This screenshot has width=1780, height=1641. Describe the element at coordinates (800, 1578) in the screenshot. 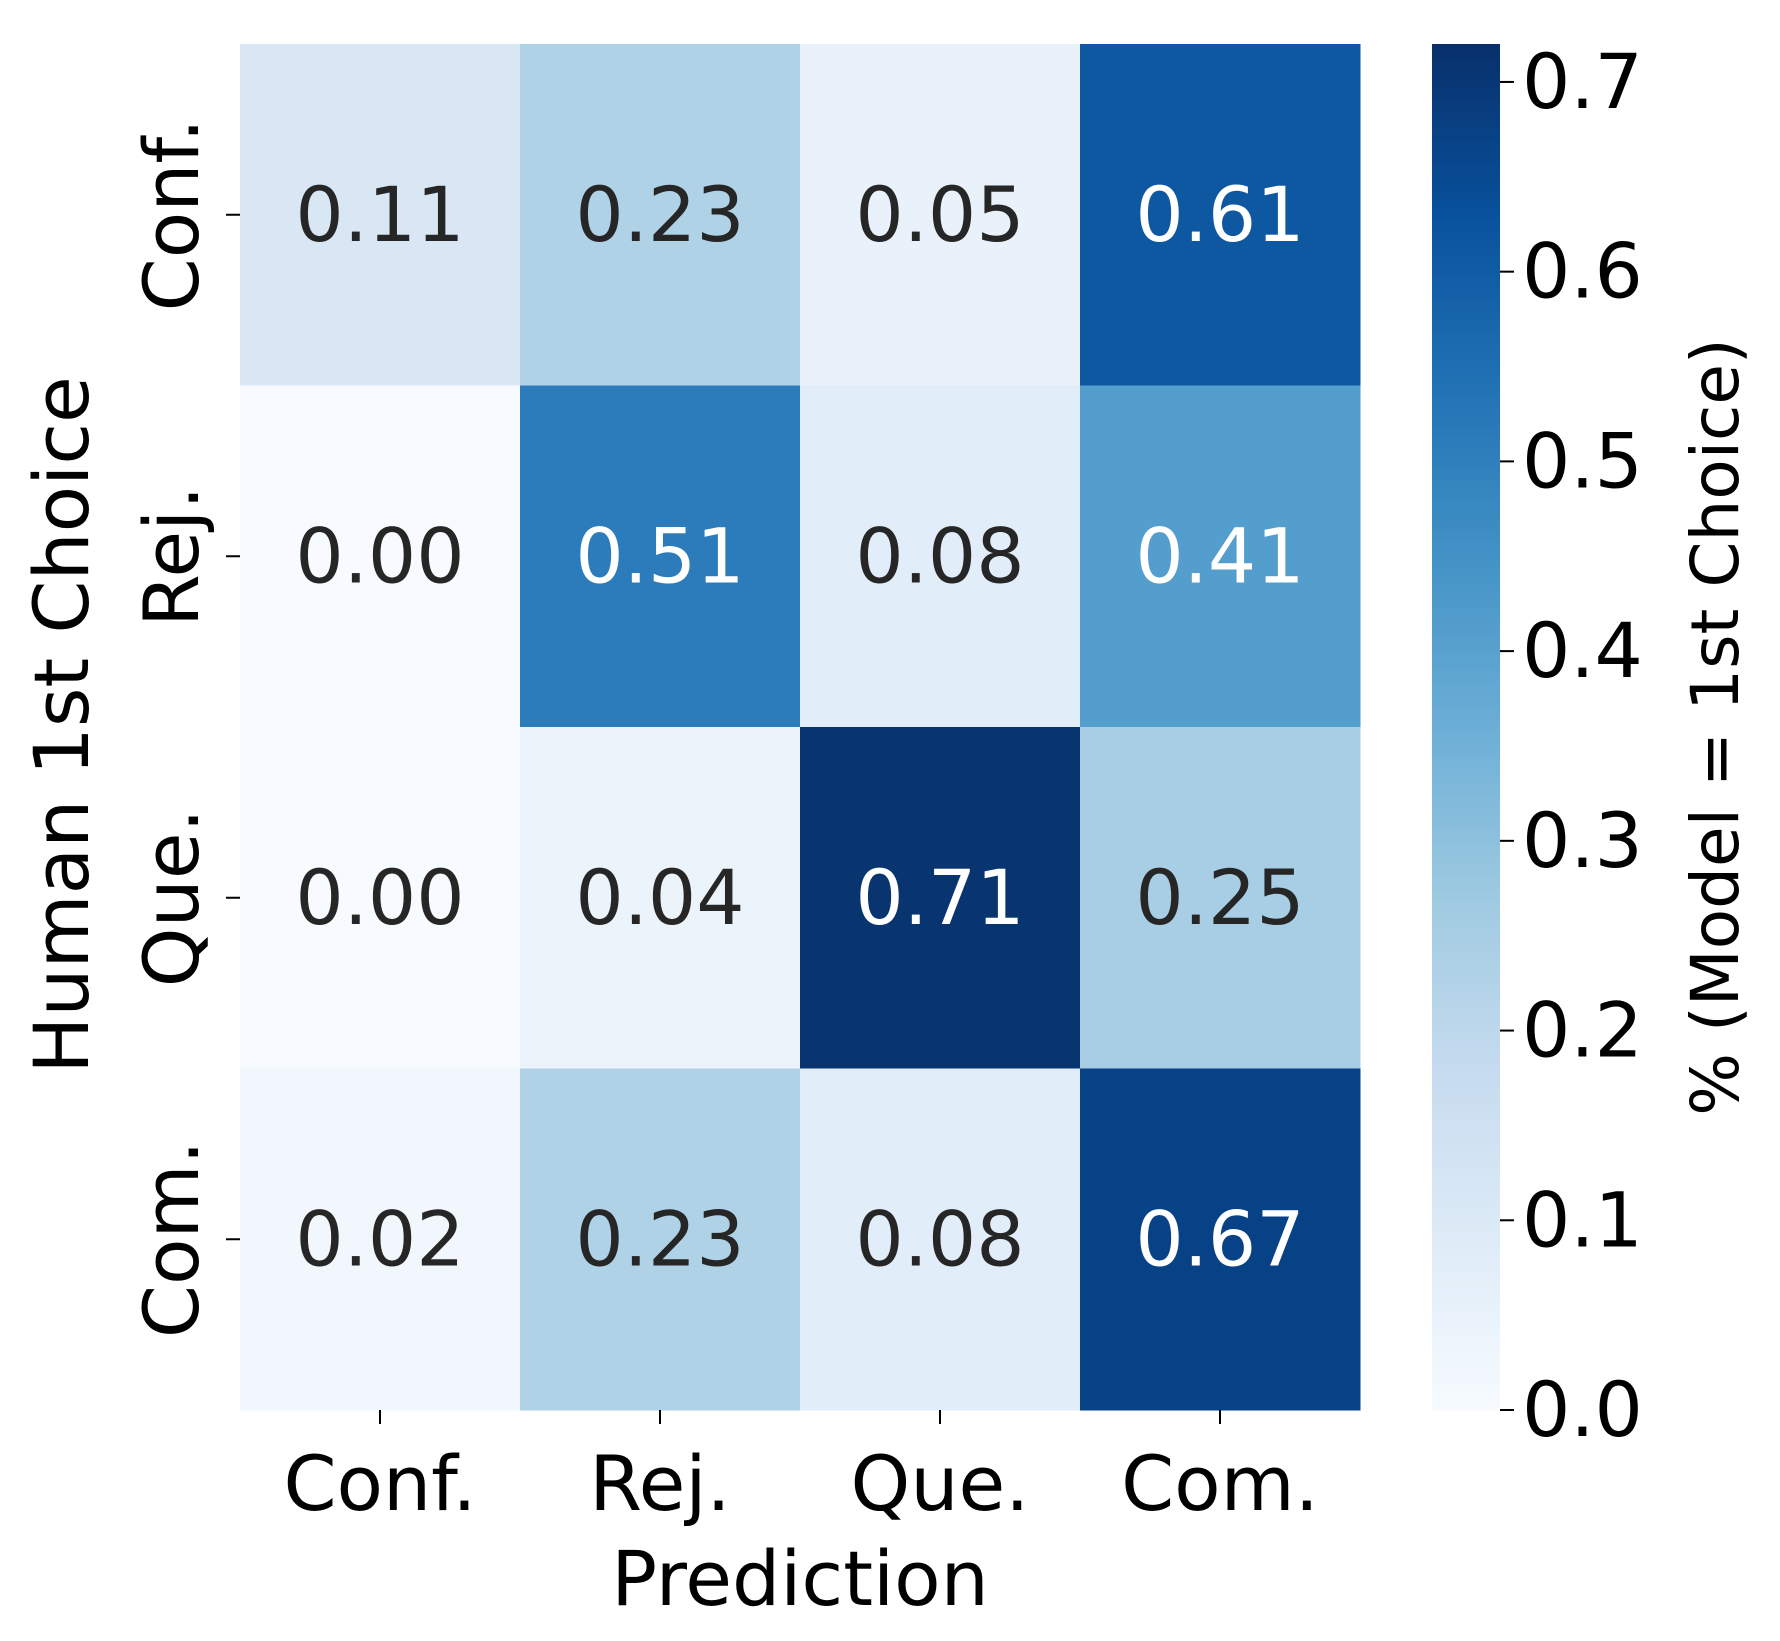

I see `x-axis-label: Prediction` at that location.